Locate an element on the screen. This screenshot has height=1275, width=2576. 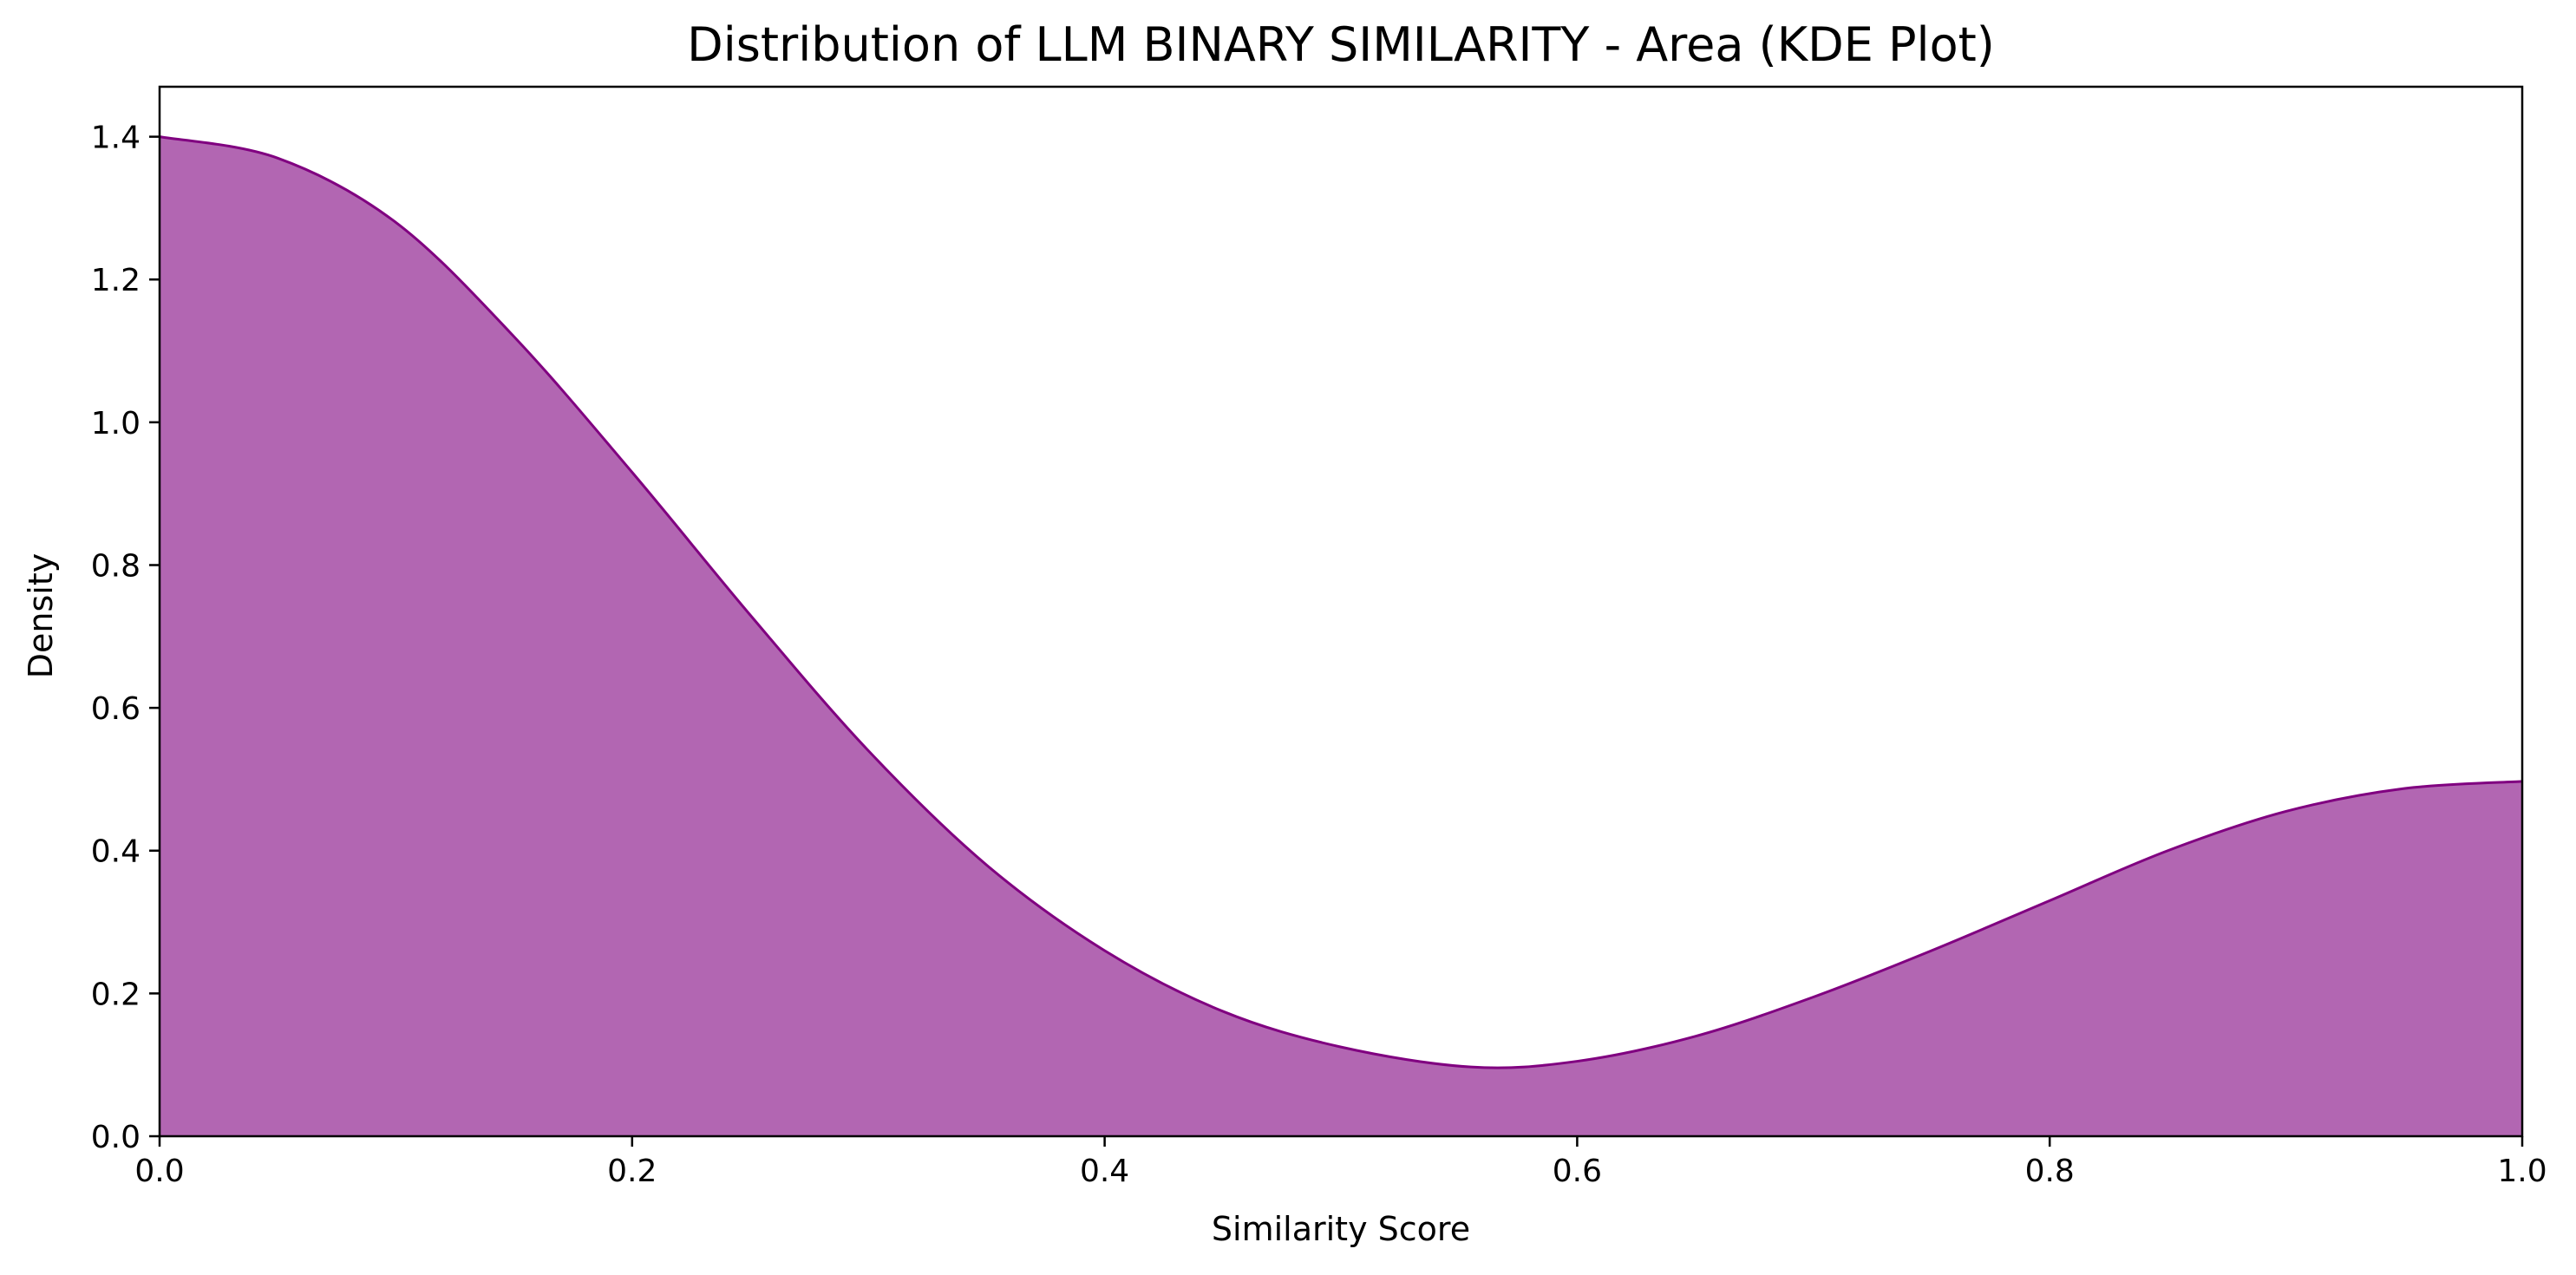
y-axis: 0.0 0.2 0.4 0.6 0.8 1.0 1.2 1.4 is located at coordinates (125, 638).